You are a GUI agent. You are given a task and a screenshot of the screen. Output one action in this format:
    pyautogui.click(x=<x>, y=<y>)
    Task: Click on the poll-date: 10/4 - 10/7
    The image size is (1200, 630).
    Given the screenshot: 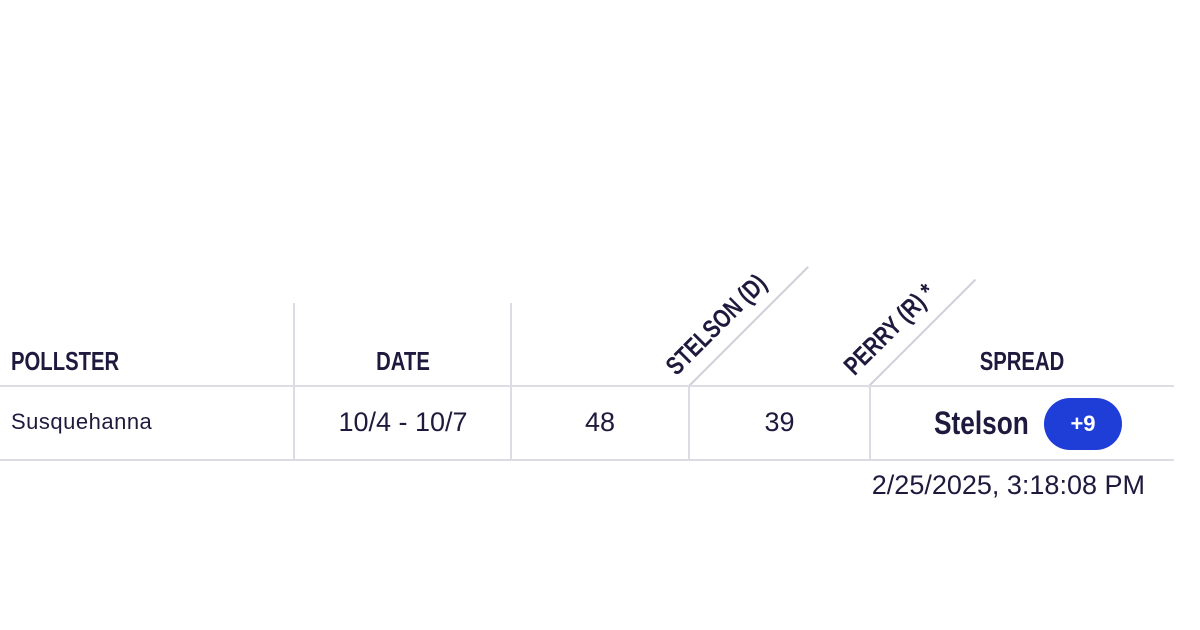 What is the action you would take?
    pyautogui.click(x=403, y=422)
    